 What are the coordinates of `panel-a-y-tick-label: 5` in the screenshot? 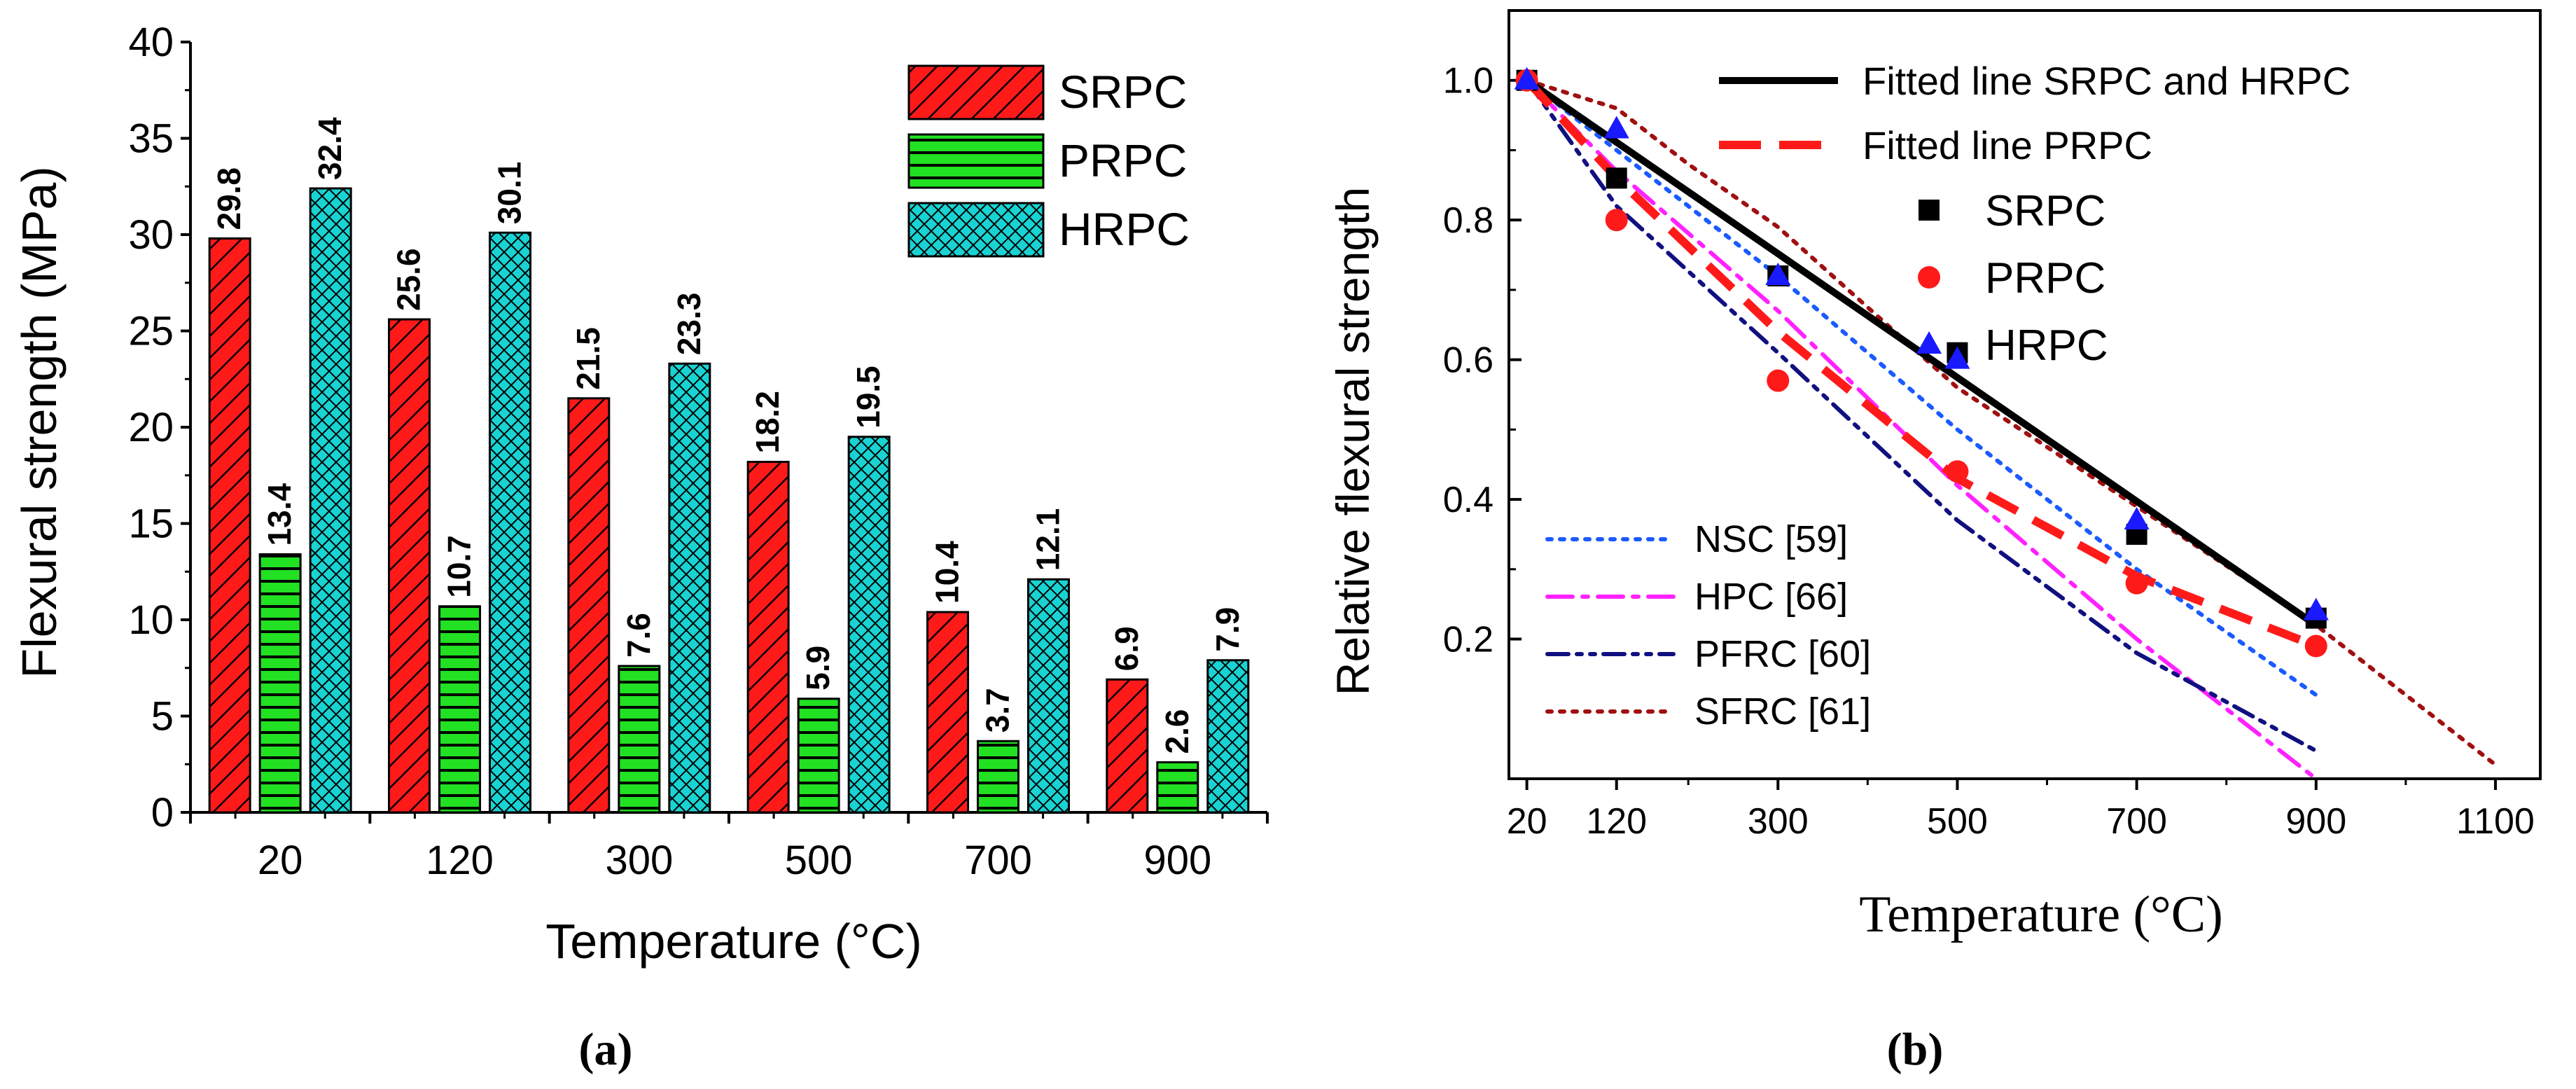 It's located at (162, 717).